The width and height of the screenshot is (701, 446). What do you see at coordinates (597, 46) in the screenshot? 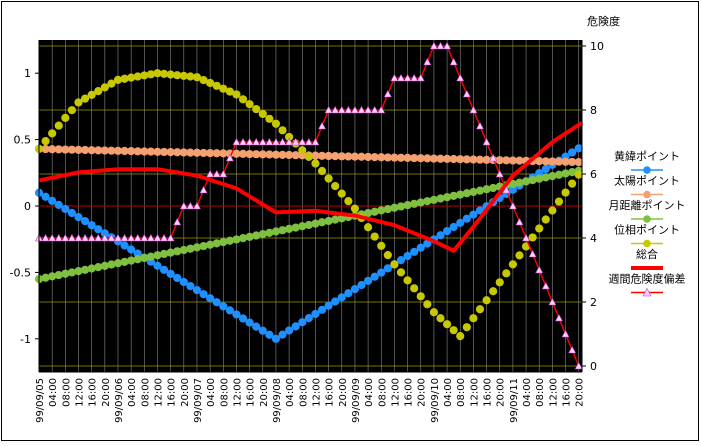
I see `y-right-tick-label: 10` at bounding box center [597, 46].